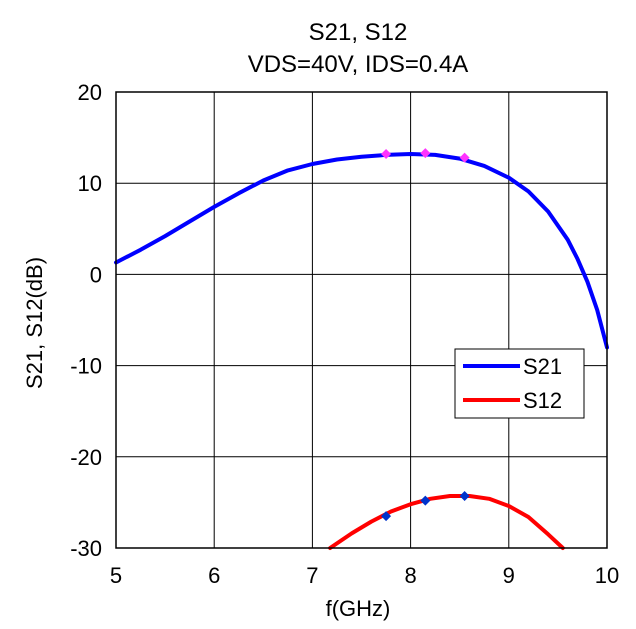 The width and height of the screenshot is (636, 629). I want to click on legend-label-s21: S21, so click(542, 366).